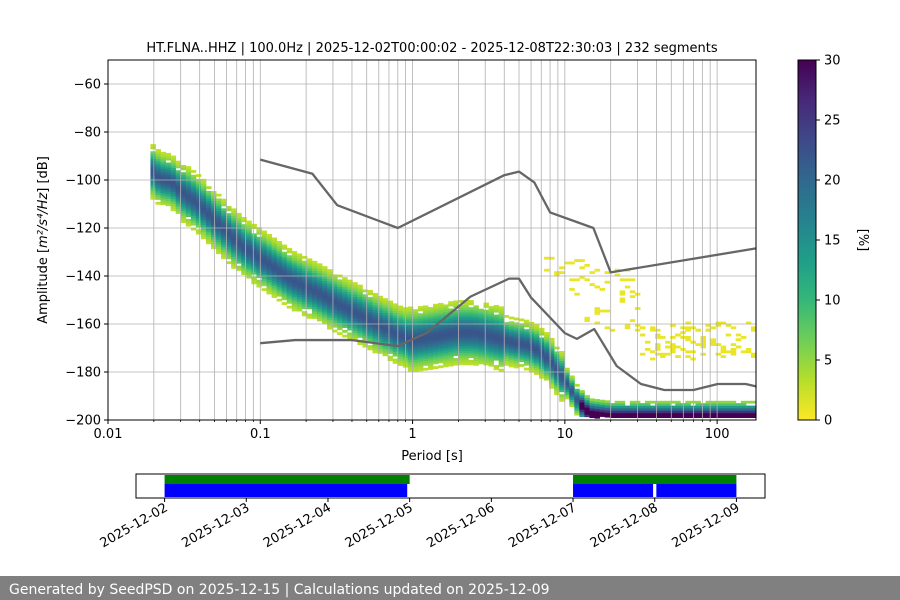 This screenshot has height=600, width=900. Describe the element at coordinates (655, 479) in the screenshot. I see `data-available-bar` at that location.